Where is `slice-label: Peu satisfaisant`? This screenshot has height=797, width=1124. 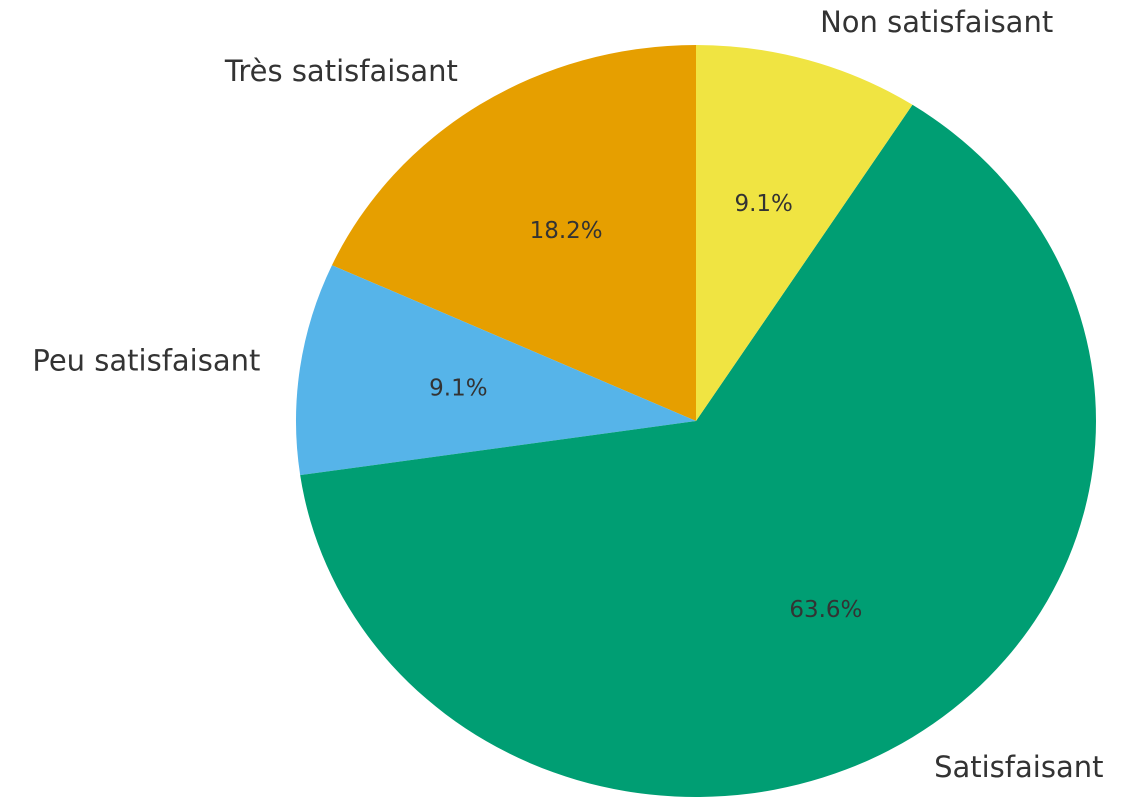 slice-label: Peu satisfaisant is located at coordinates (146, 361).